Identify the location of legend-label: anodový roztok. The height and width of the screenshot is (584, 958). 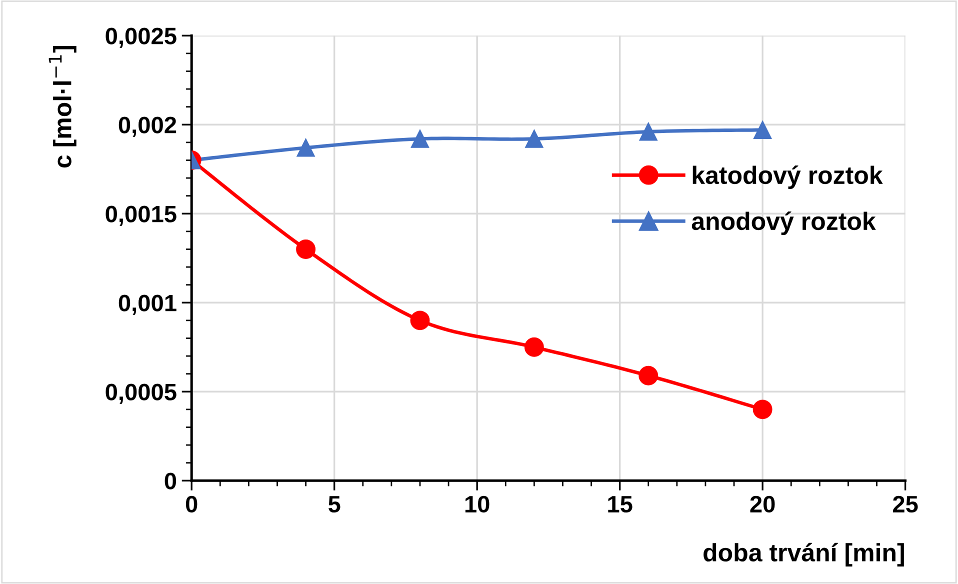
(784, 224).